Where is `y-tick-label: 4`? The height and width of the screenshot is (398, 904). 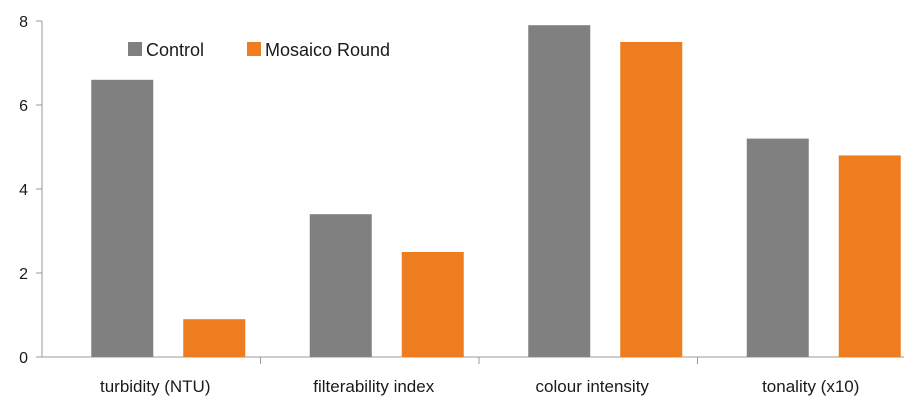
y-tick-label: 4 is located at coordinates (23, 190).